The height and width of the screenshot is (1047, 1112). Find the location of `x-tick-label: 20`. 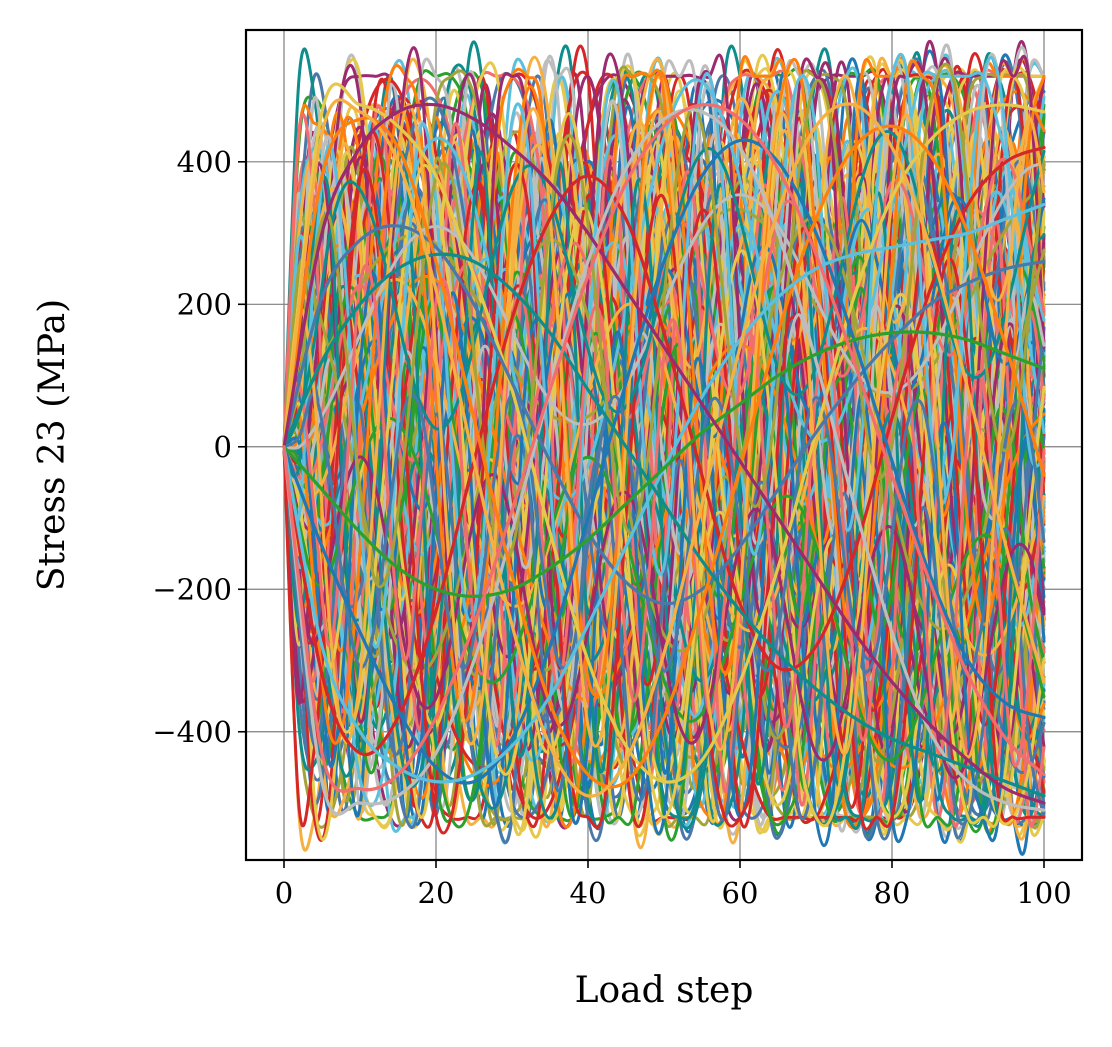

x-tick-label: 20 is located at coordinates (436, 893).